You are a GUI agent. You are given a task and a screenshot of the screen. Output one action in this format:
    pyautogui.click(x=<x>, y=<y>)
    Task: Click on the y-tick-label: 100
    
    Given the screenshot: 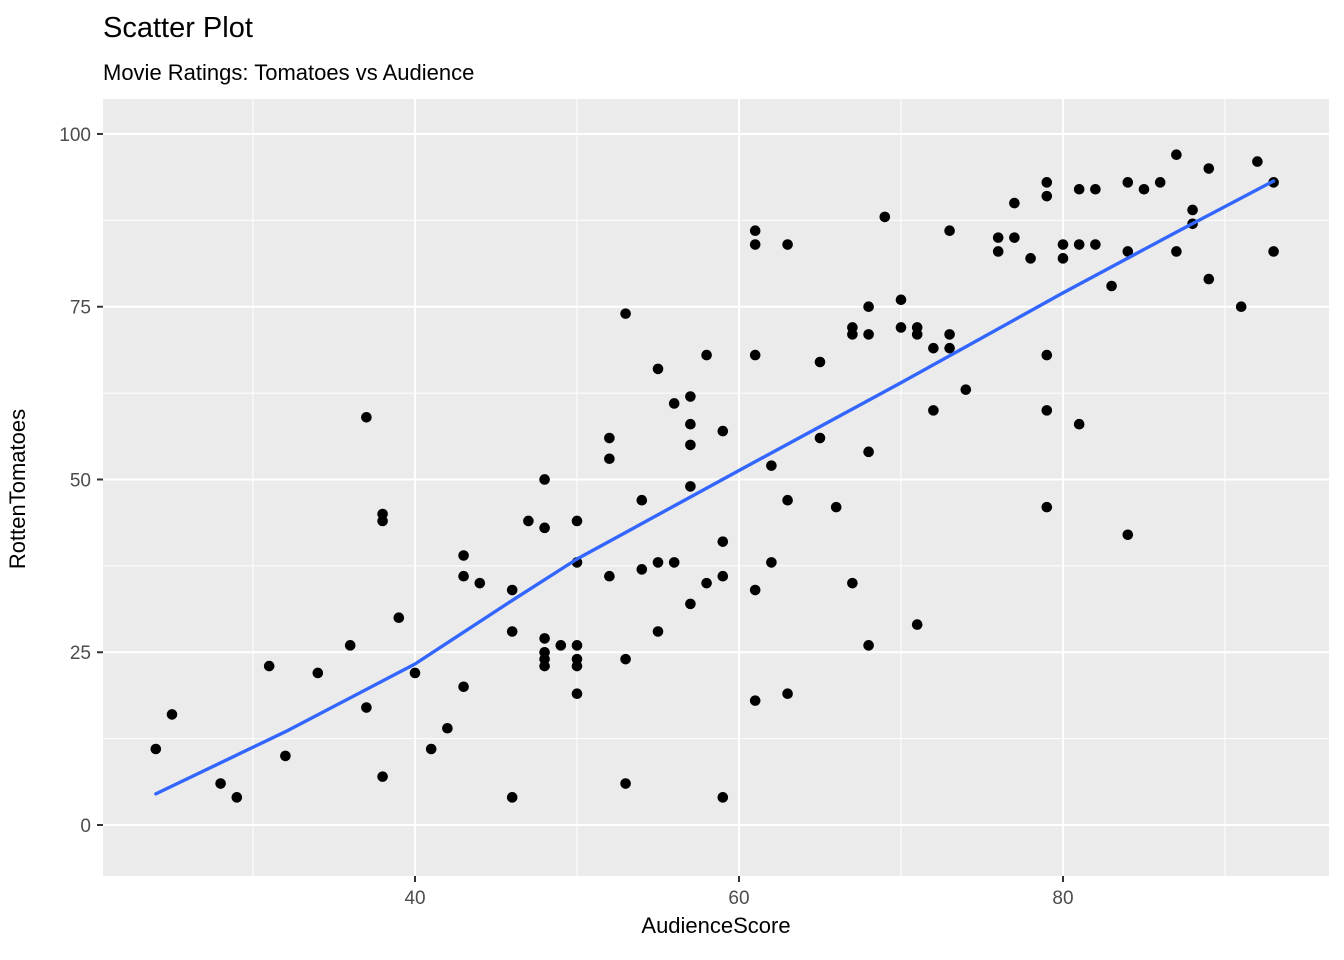 What is the action you would take?
    pyautogui.click(x=75, y=135)
    